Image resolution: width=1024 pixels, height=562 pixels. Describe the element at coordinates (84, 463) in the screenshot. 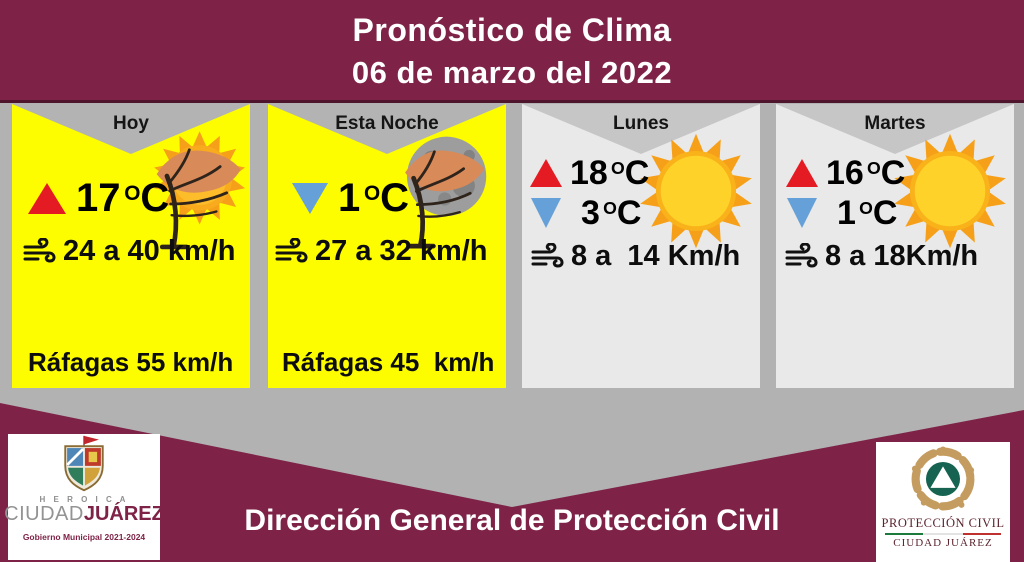

I see `coat-of-arms-icon` at that location.